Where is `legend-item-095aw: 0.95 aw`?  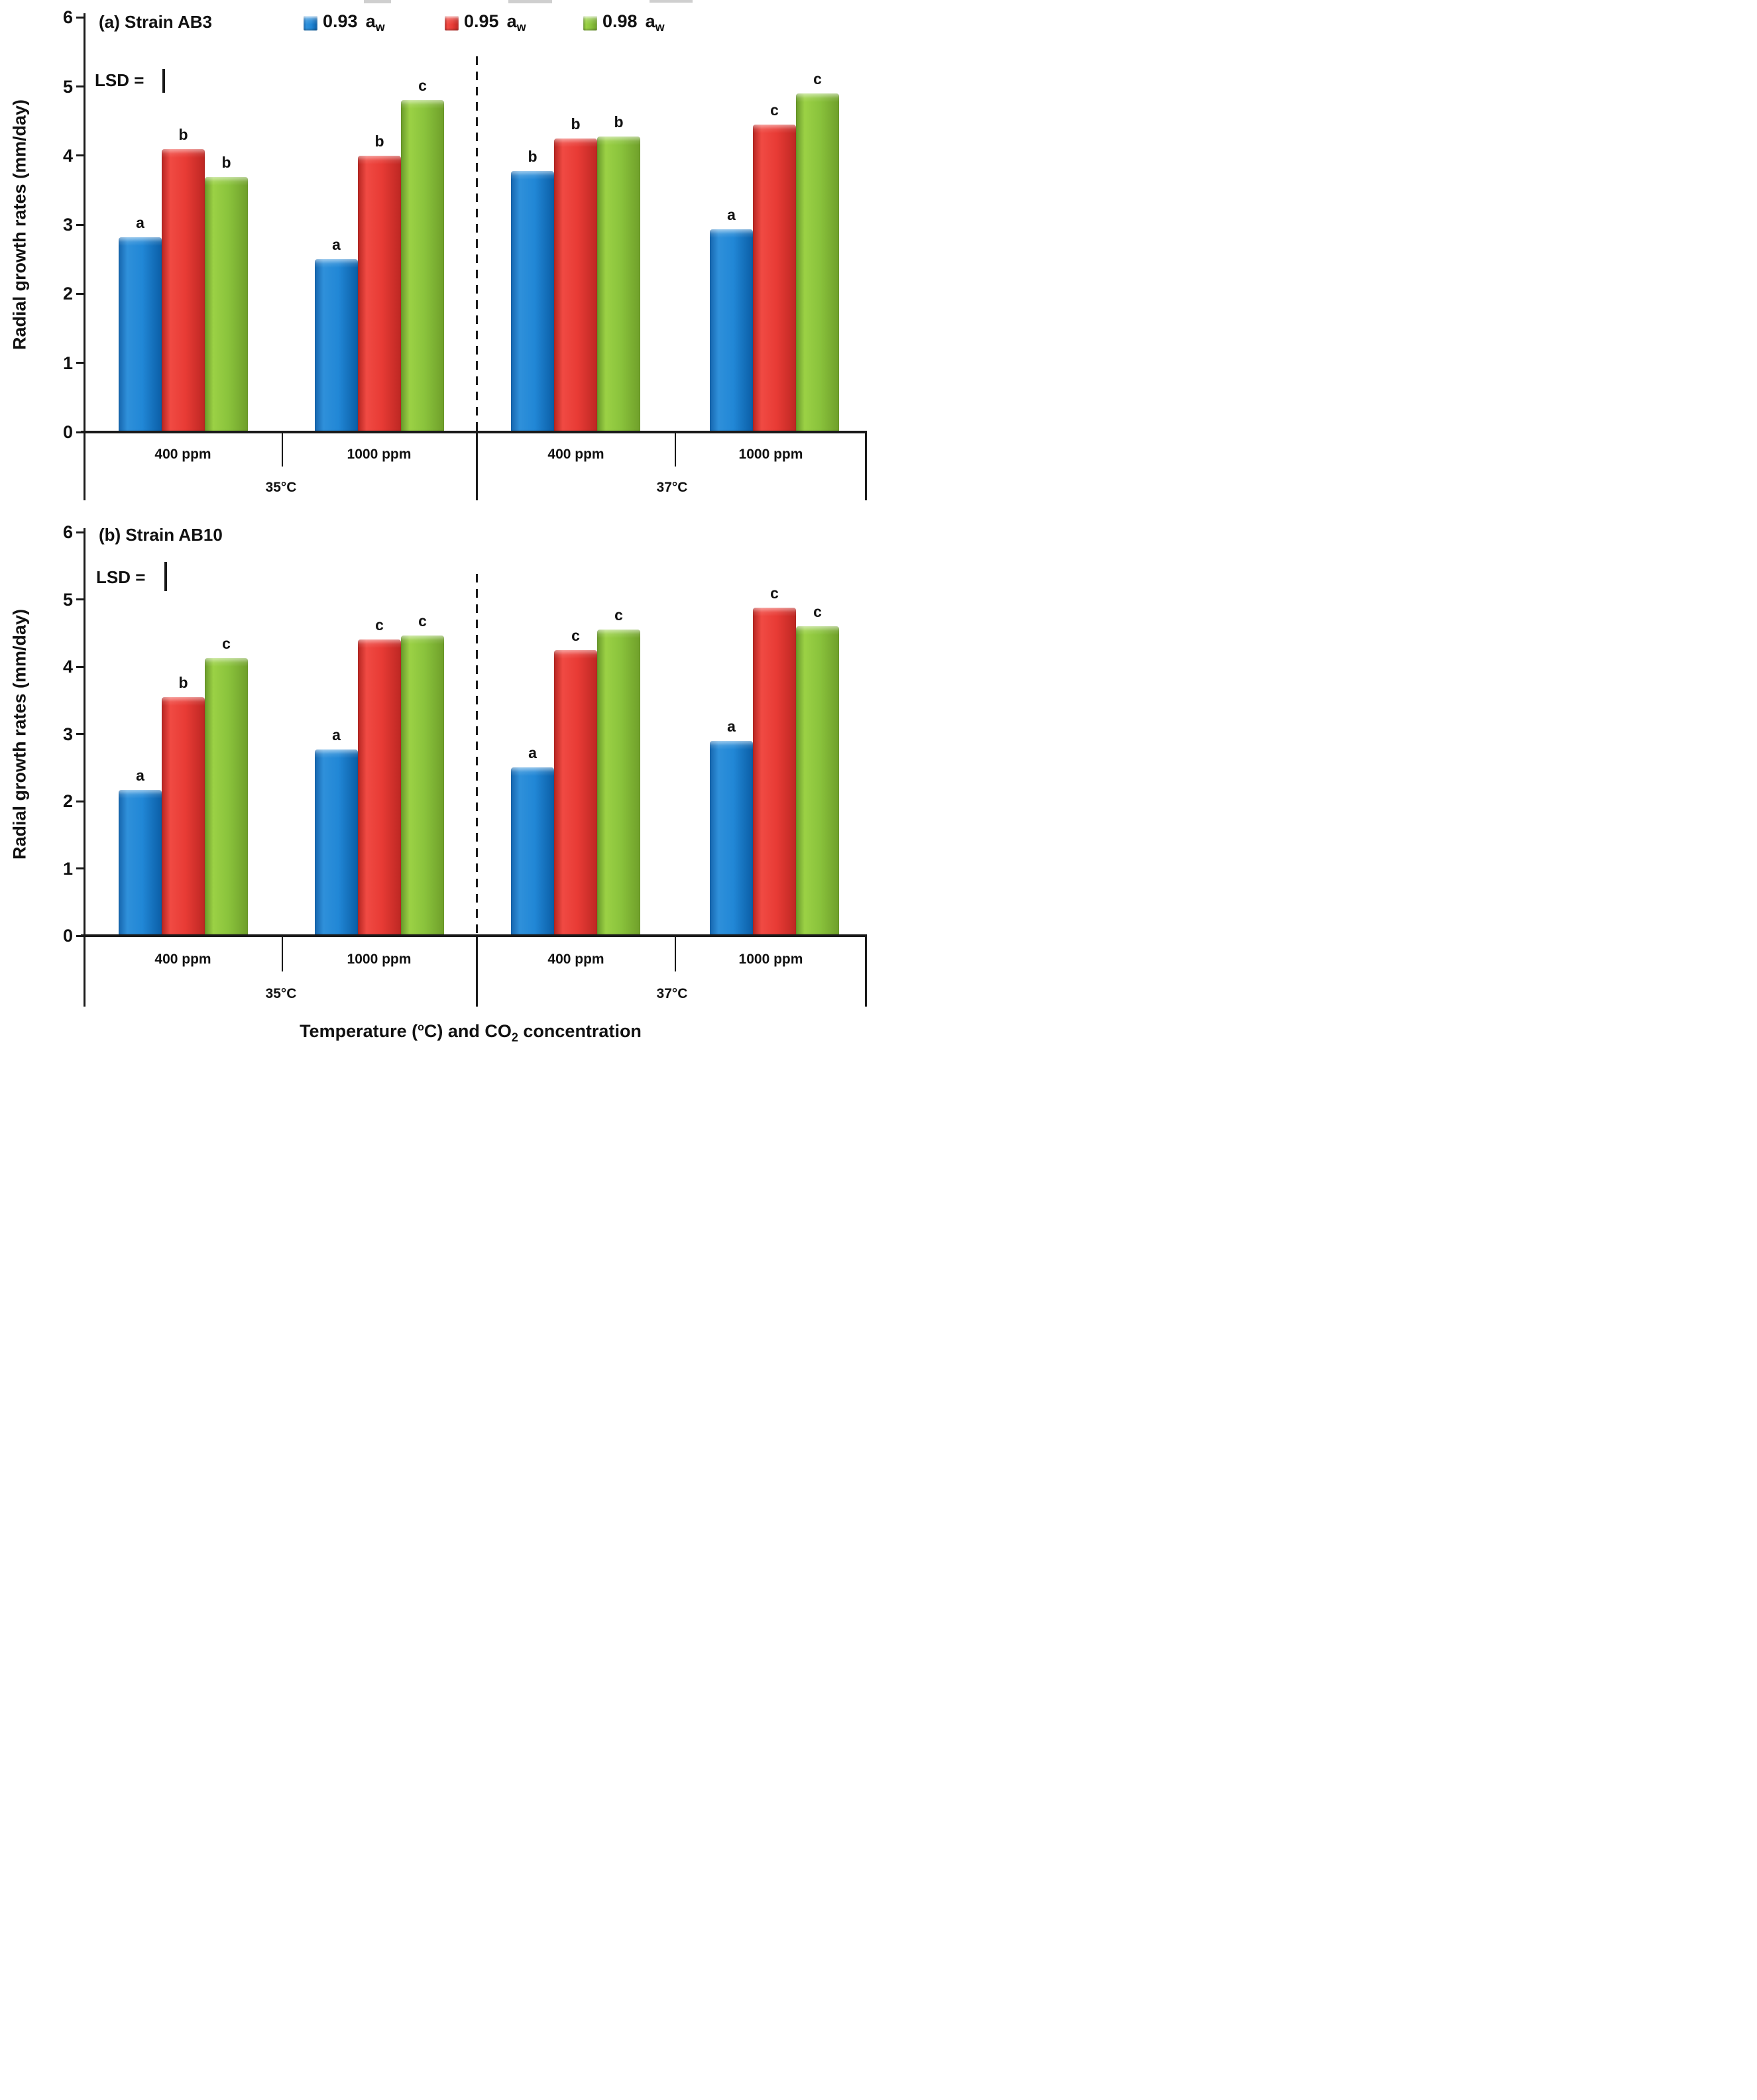 legend-item-095aw: 0.95 aw is located at coordinates (485, 24).